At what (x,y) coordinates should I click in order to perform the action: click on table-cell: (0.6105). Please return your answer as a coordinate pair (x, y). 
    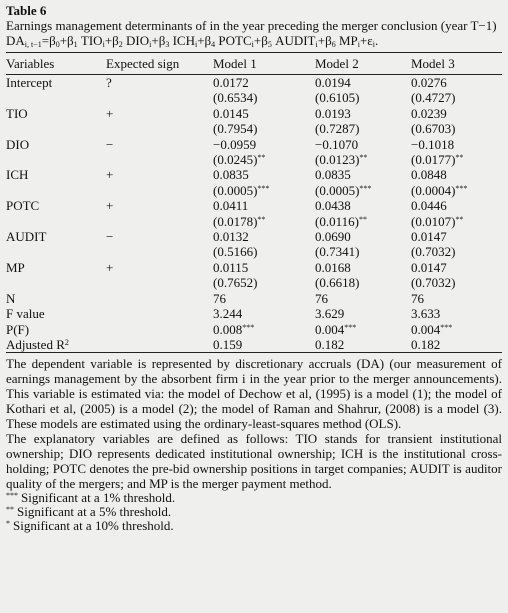
    Looking at the image, I should click on (363, 97).